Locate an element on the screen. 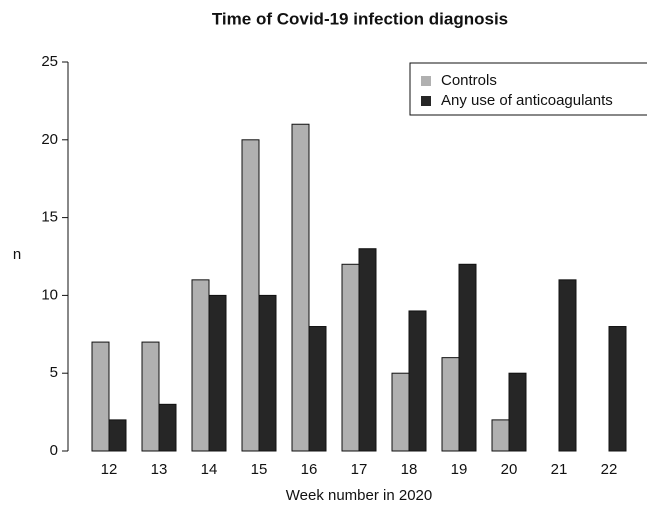 Image resolution: width=647 pixels, height=506 pixels. x-tick-label: 18 is located at coordinates (409, 469).